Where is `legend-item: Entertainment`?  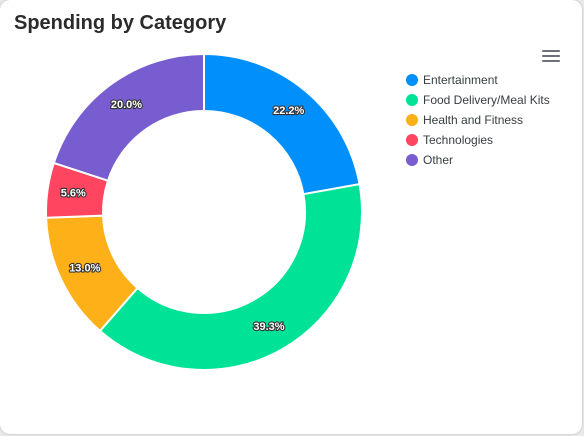 legend-item: Entertainment is located at coordinates (478, 80).